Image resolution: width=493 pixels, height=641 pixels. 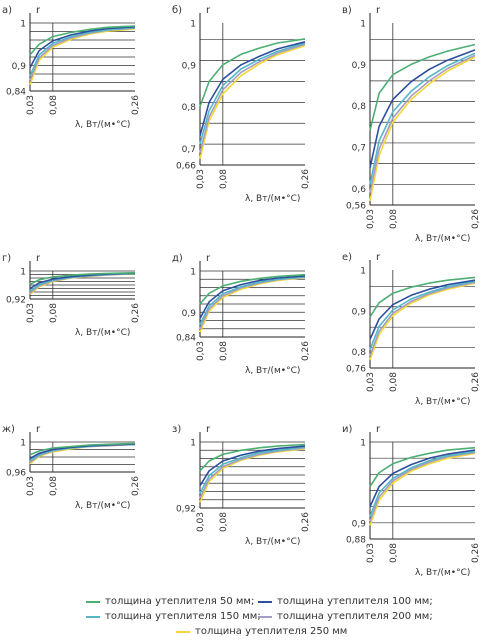 What do you see at coordinates (82, 40) in the screenshot?
I see `panel-1-series-1-line` at bounding box center [82, 40].